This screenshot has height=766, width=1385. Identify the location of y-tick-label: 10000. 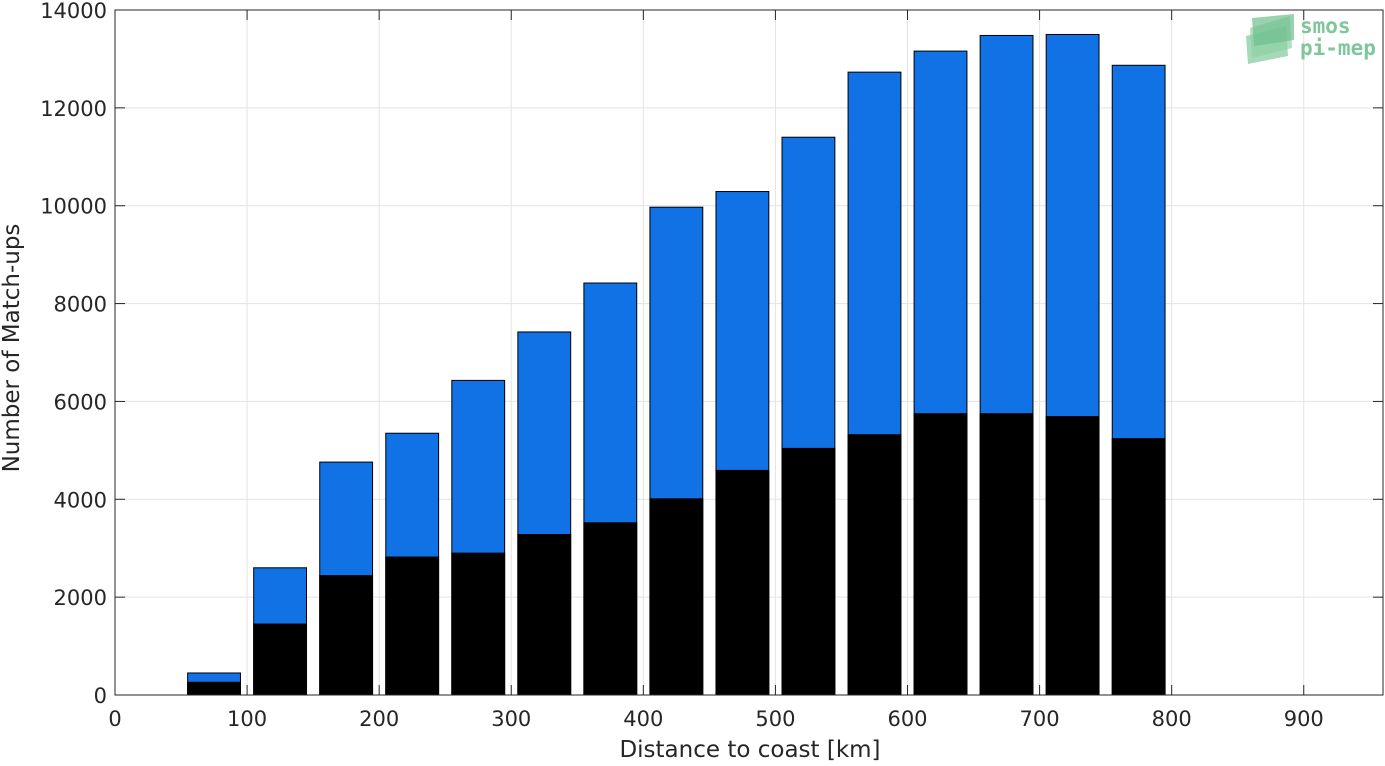
(73, 207).